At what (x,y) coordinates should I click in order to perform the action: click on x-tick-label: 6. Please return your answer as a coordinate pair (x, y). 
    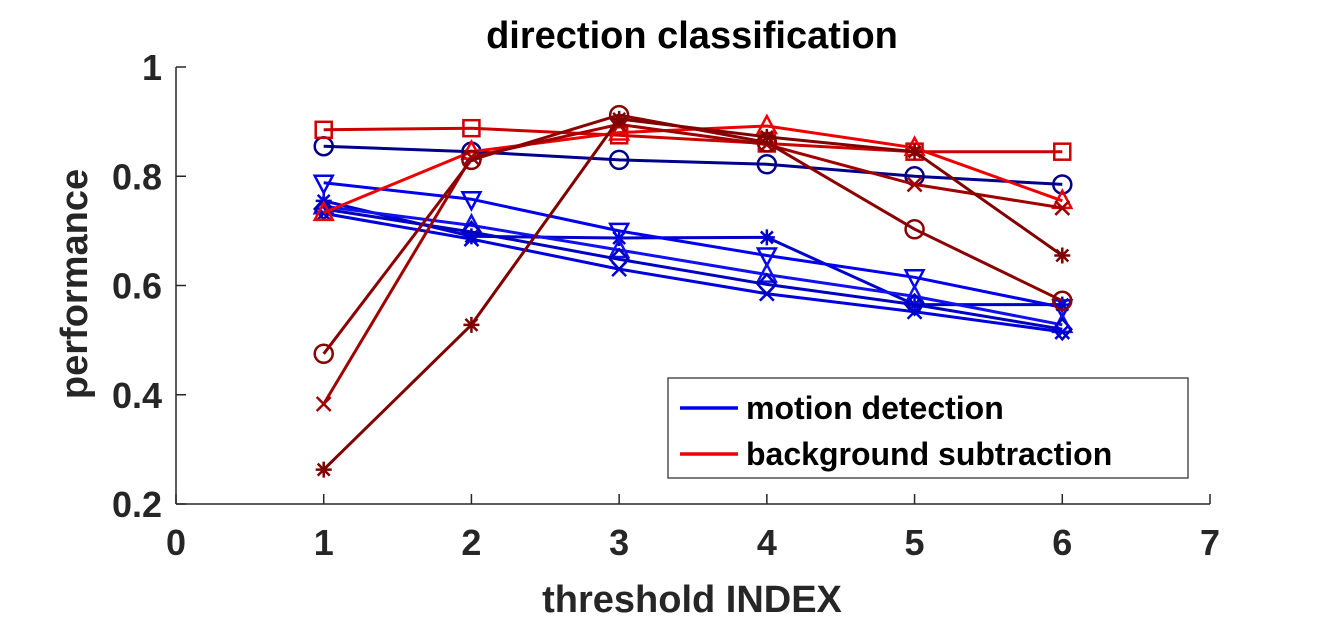
    Looking at the image, I should click on (1062, 542).